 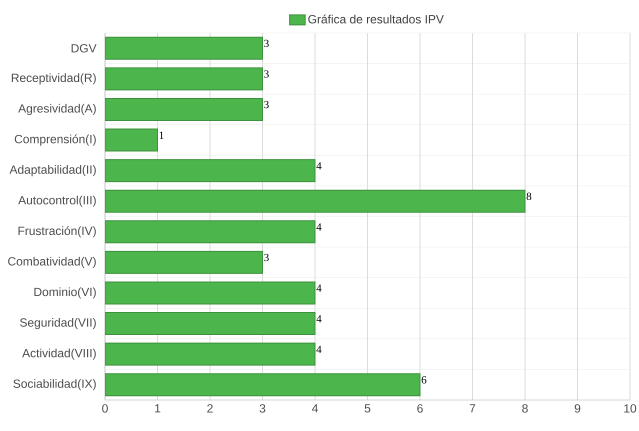 I want to click on x-tick-label: 3, so click(x=263, y=408).